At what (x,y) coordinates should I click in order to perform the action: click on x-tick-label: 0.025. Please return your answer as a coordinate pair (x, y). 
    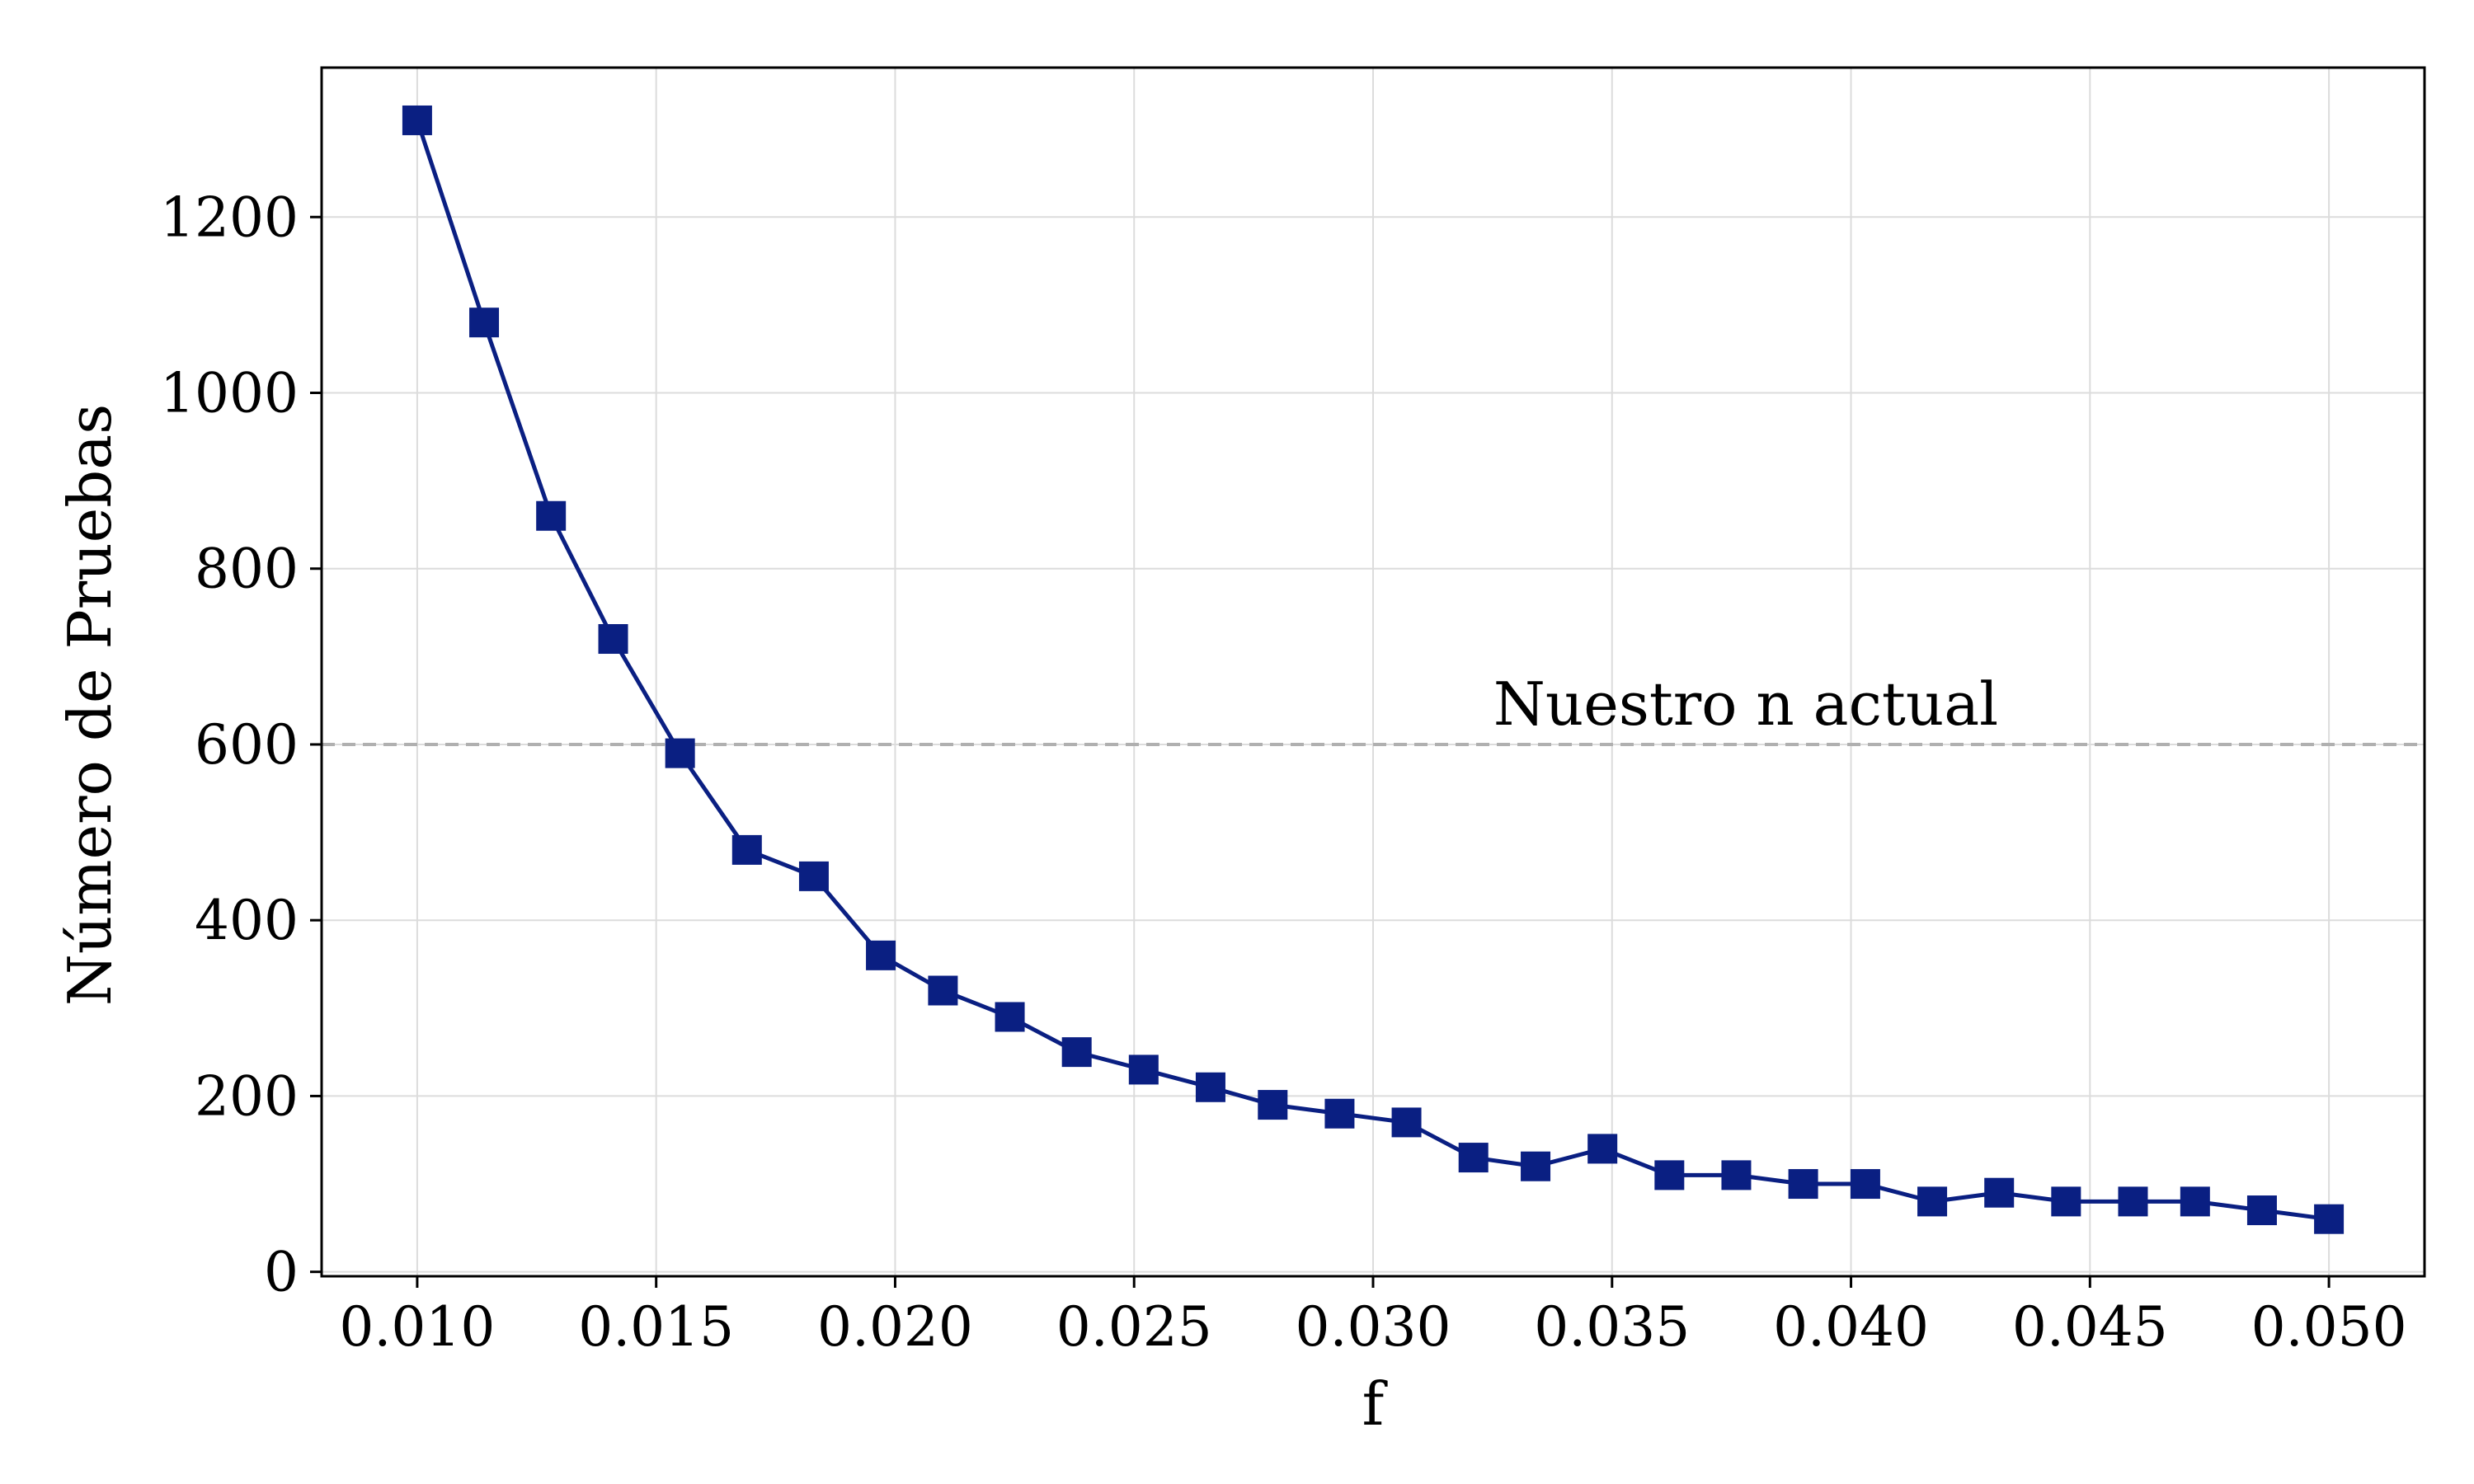
    Looking at the image, I should click on (1134, 1327).